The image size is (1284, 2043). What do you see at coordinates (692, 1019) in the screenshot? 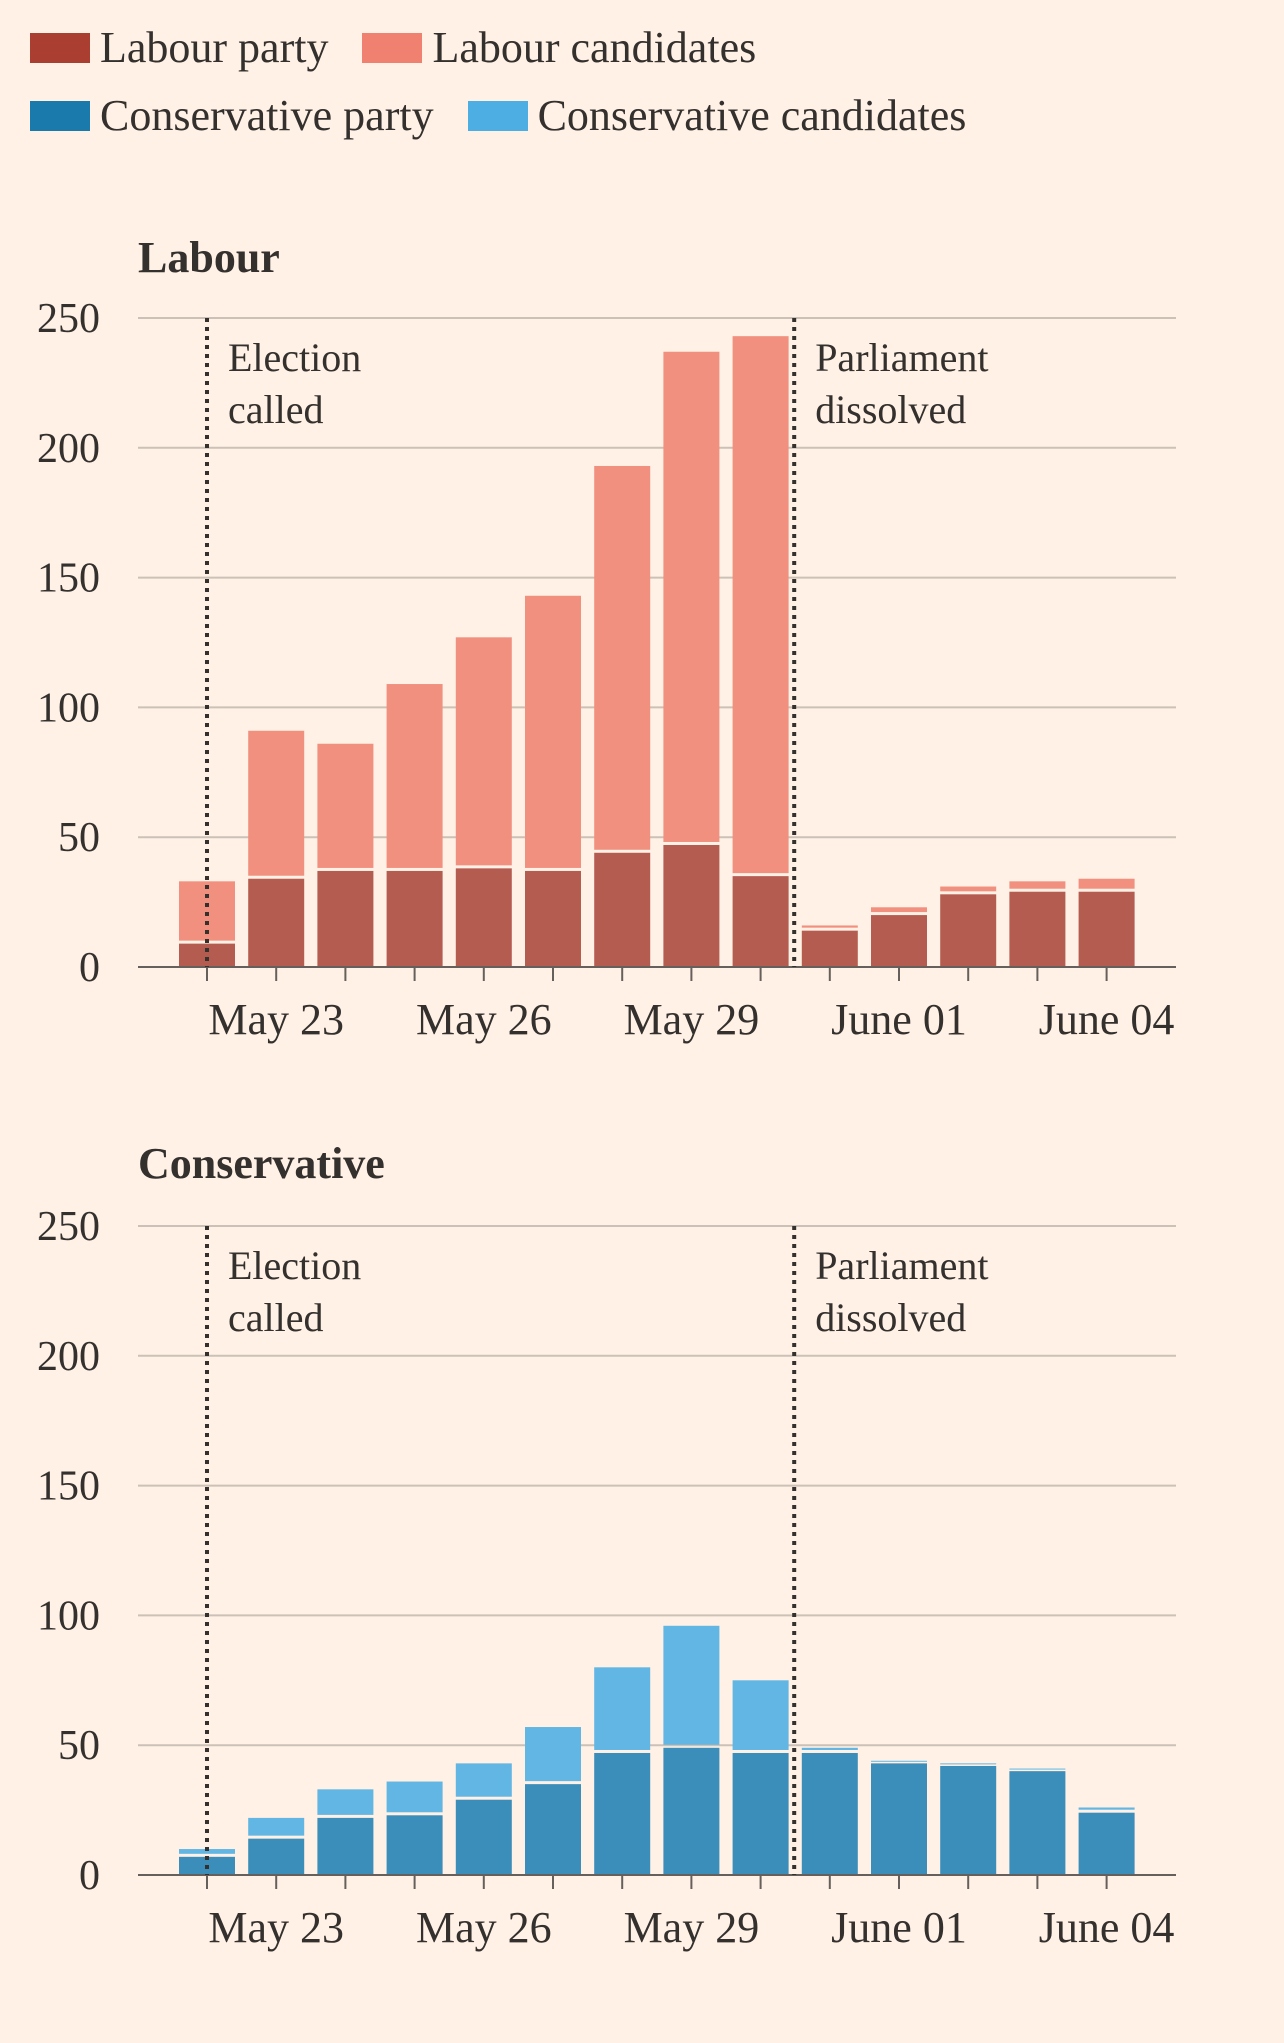
I see `labour-x-tick-label: May 29` at bounding box center [692, 1019].